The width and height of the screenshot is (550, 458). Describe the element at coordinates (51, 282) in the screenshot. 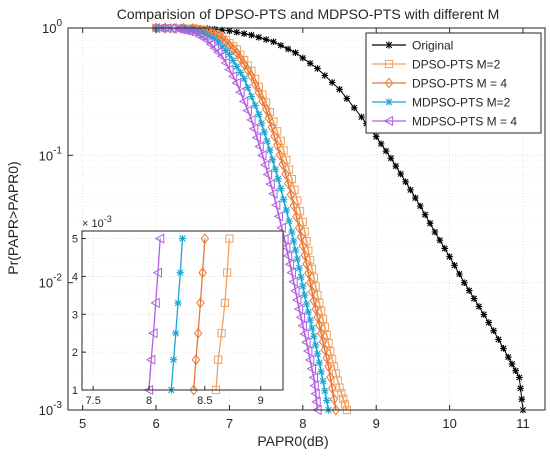

I see `y-tick-label: 10⁻²` at that location.